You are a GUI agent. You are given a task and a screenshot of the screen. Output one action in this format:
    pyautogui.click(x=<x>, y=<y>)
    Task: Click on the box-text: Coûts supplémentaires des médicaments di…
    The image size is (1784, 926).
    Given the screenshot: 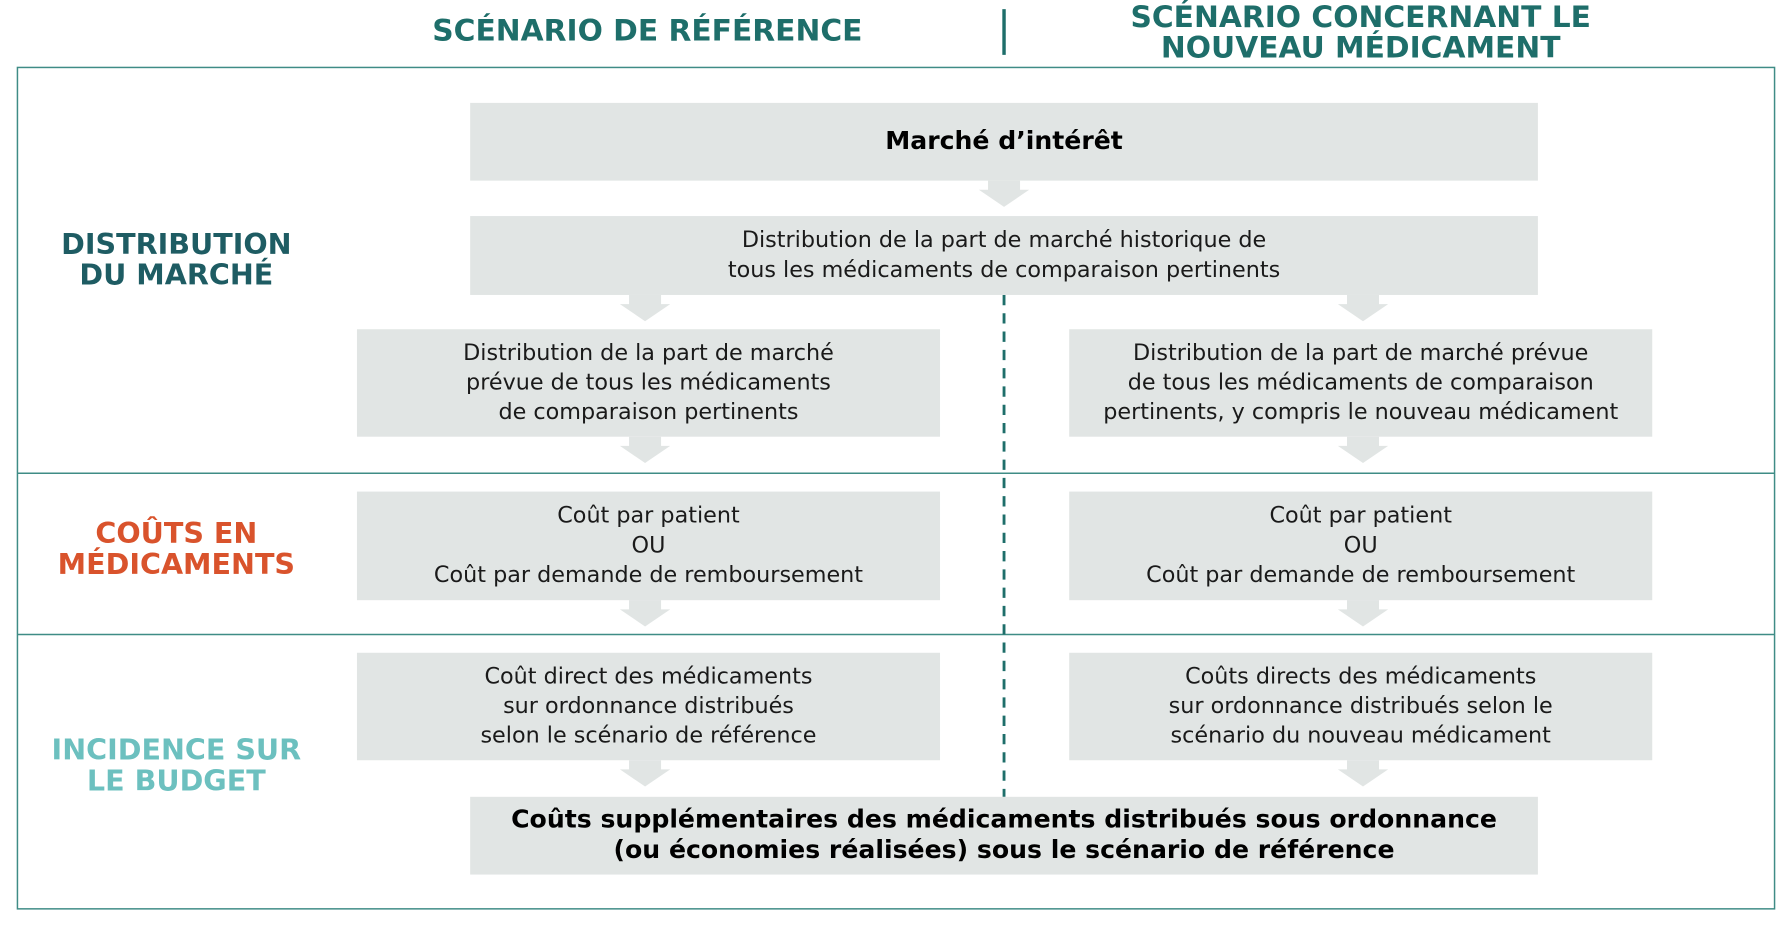 What is the action you would take?
    pyautogui.click(x=1004, y=818)
    